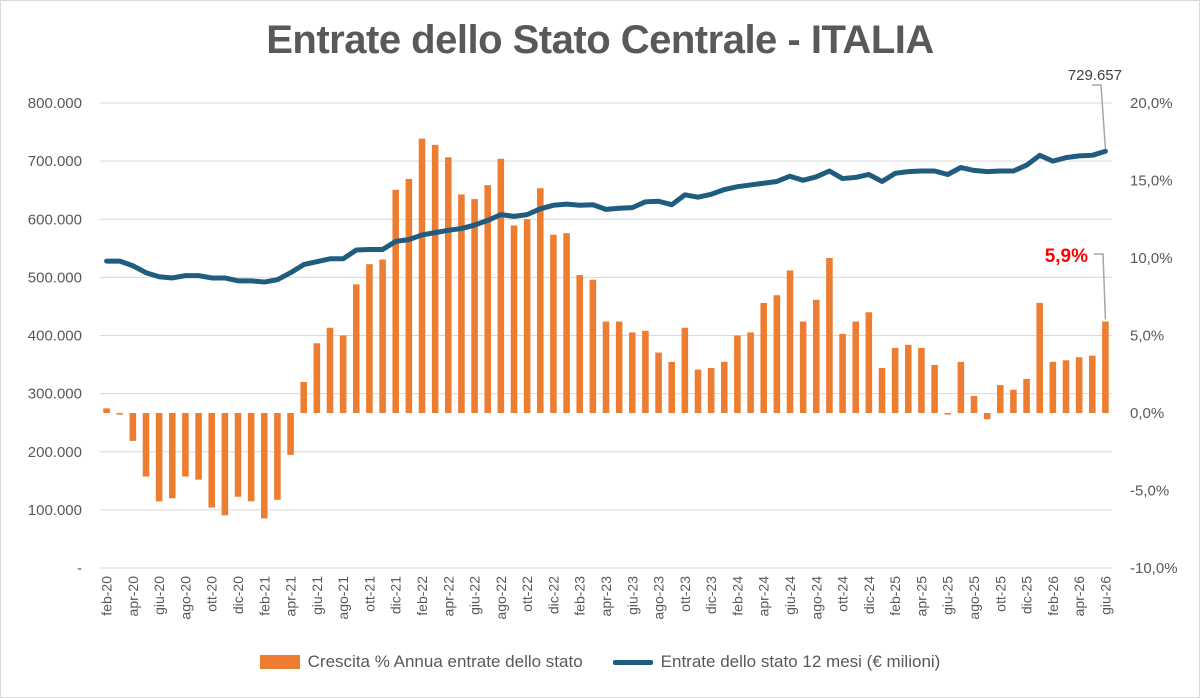 This screenshot has width=1200, height=698. I want to click on x-tick-label: giu-23, so click(632, 595).